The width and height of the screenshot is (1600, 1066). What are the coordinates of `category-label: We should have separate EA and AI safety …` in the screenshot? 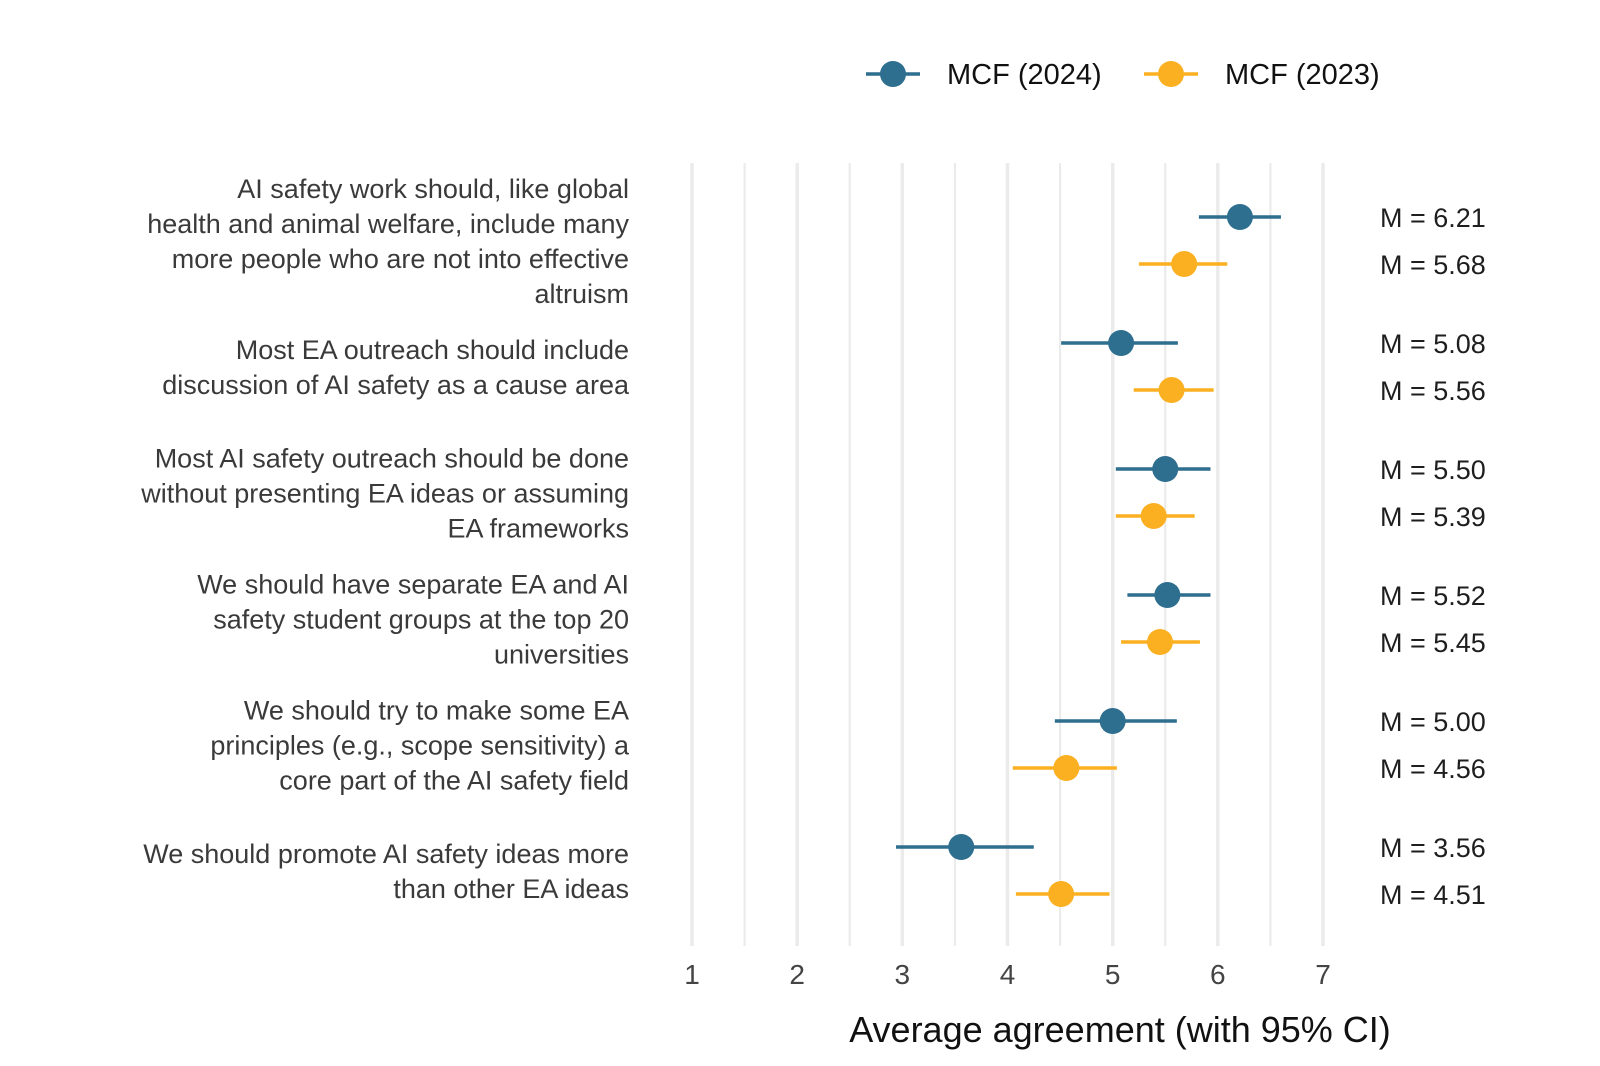 It's located at (413, 620).